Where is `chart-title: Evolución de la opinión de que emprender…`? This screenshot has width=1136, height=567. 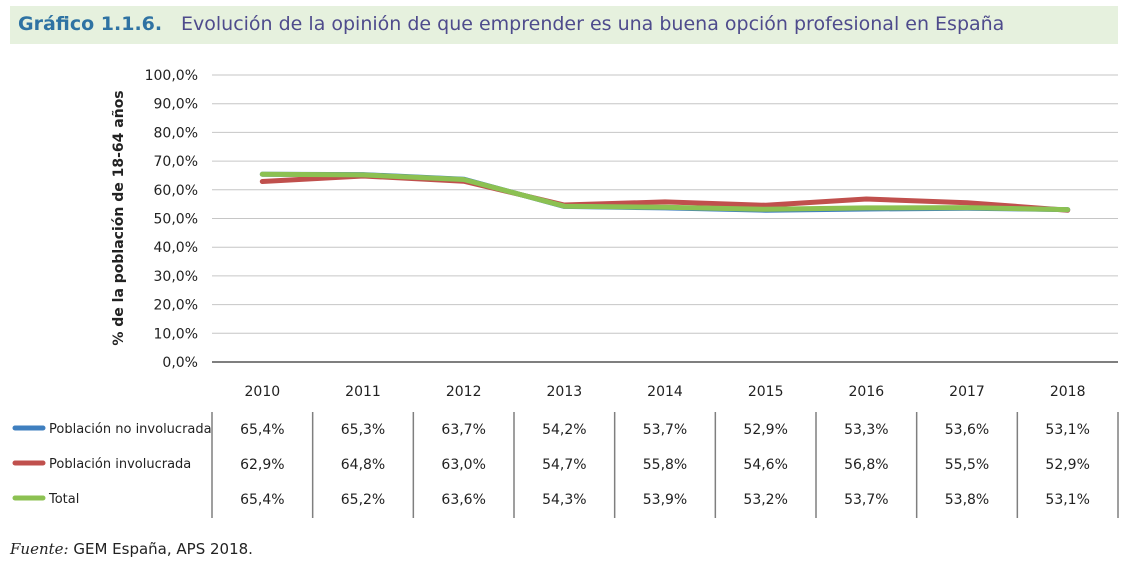
chart-title: Evolución de la opinión de que emprender… is located at coordinates (593, 24).